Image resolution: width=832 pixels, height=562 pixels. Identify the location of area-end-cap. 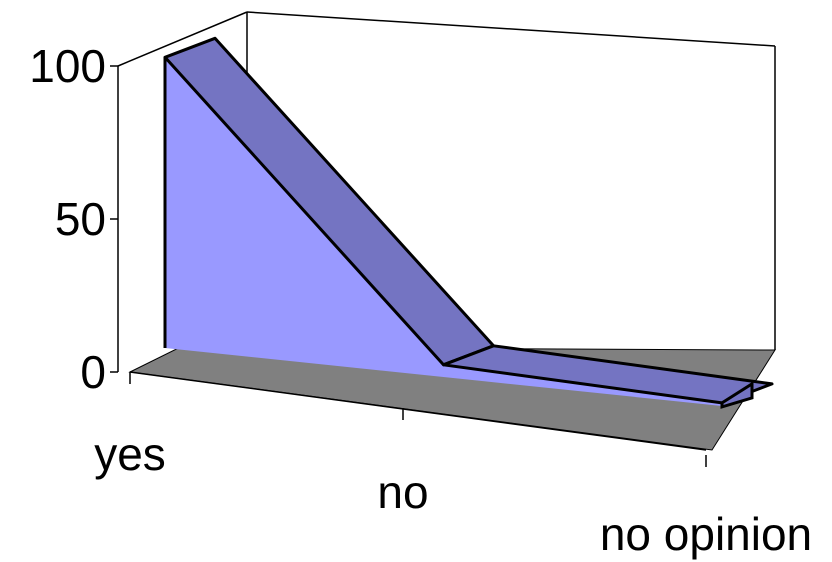
(737, 395).